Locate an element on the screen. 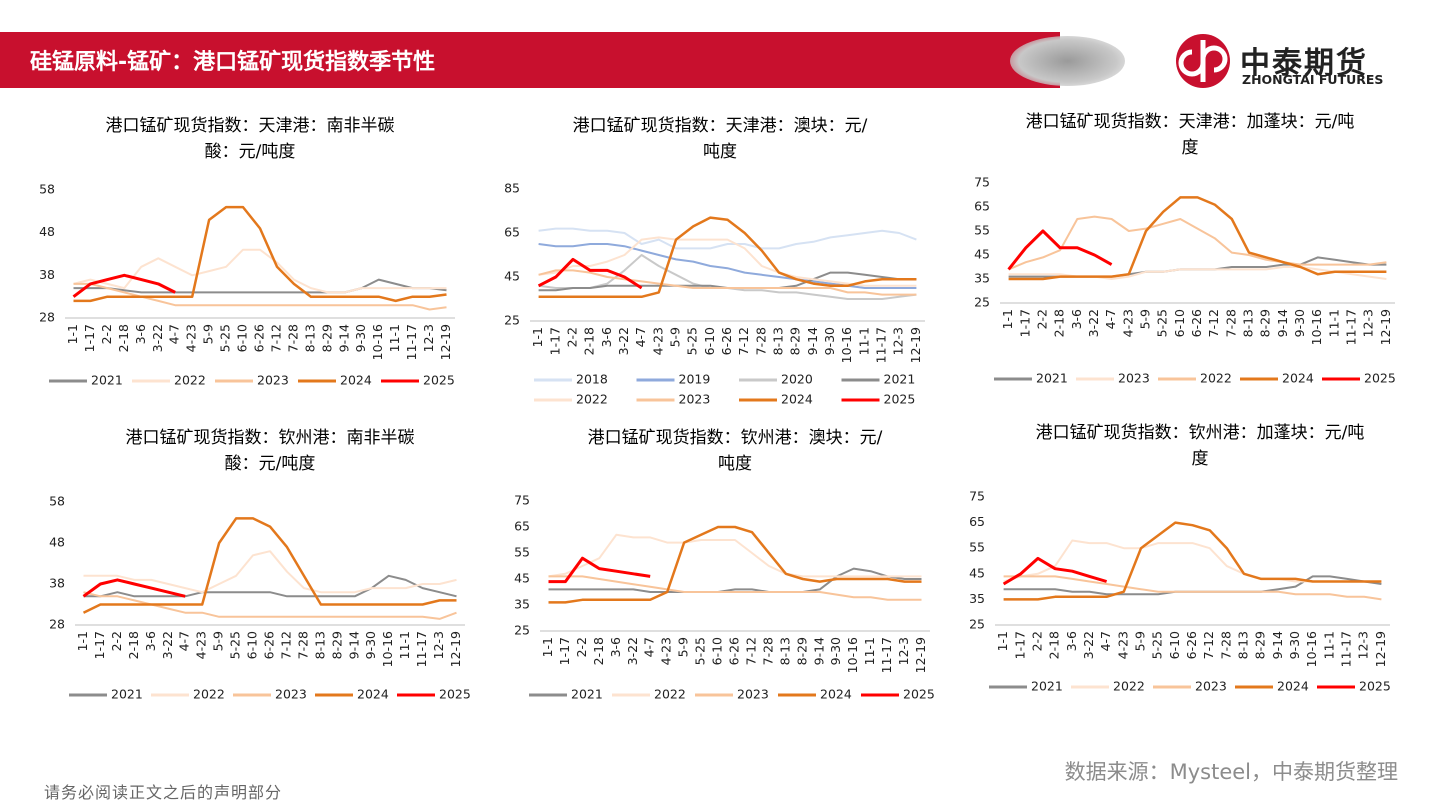 This screenshot has height=810, width=1440. y-tick-label: 35 is located at coordinates (522, 604).